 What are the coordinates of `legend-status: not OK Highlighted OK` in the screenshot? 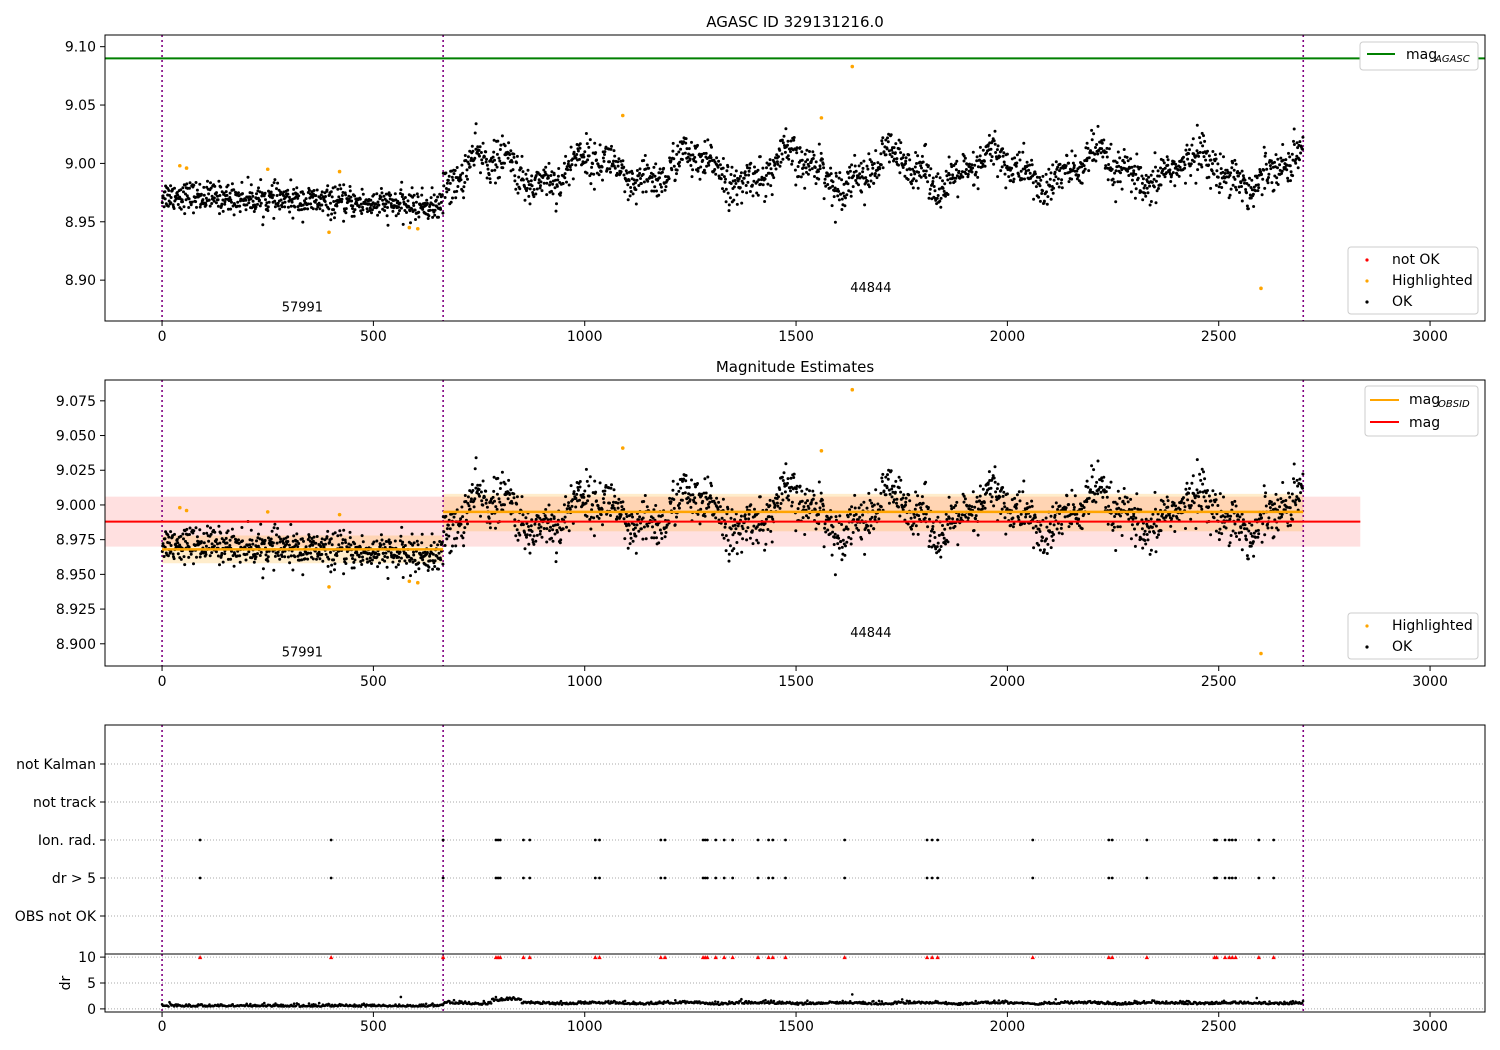 It's located at (1413, 280).